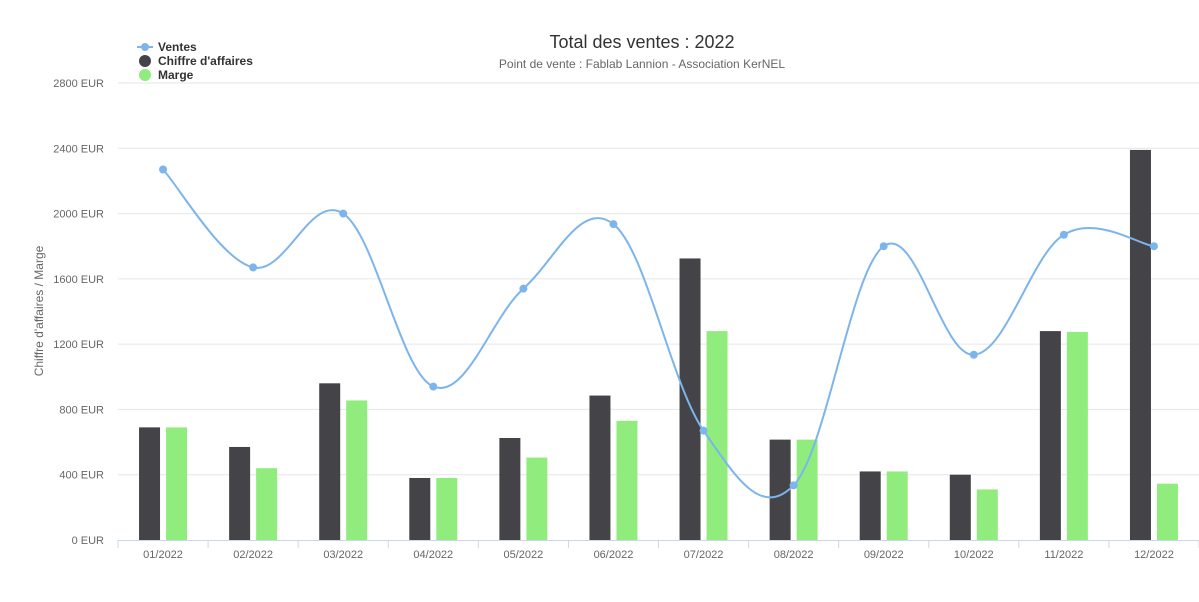 This screenshot has height=602, width=1199. I want to click on x-tick-label: 10/2022, so click(974, 555).